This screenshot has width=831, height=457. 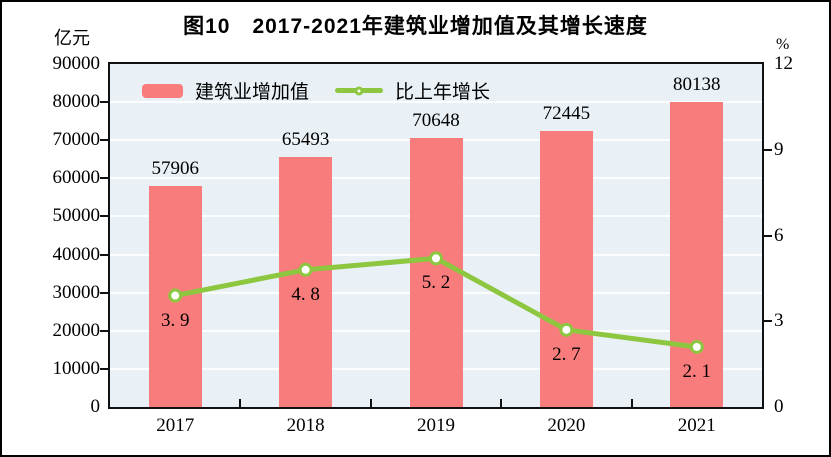 What do you see at coordinates (76, 63) in the screenshot?
I see `left-axis-tick-label: 90000` at bounding box center [76, 63].